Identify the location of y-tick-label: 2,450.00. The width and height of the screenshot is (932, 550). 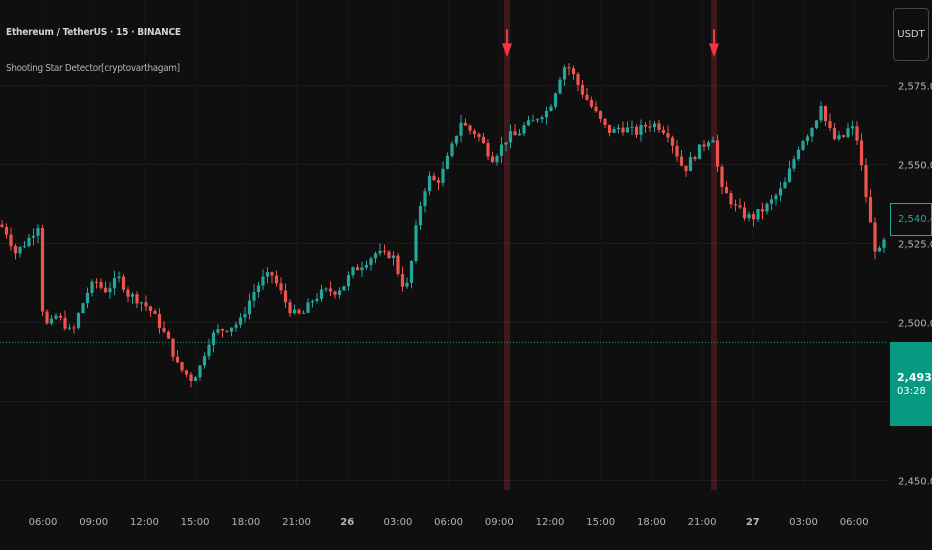
(915, 482).